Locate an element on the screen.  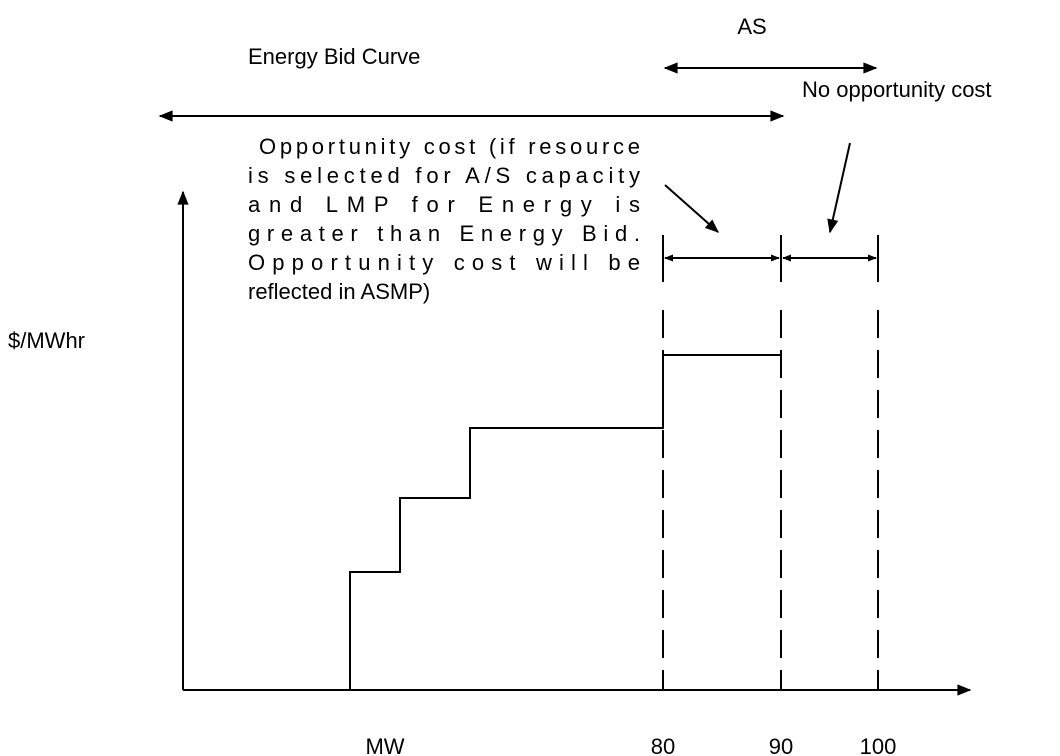
x-axis-label: MW is located at coordinates (384, 745).